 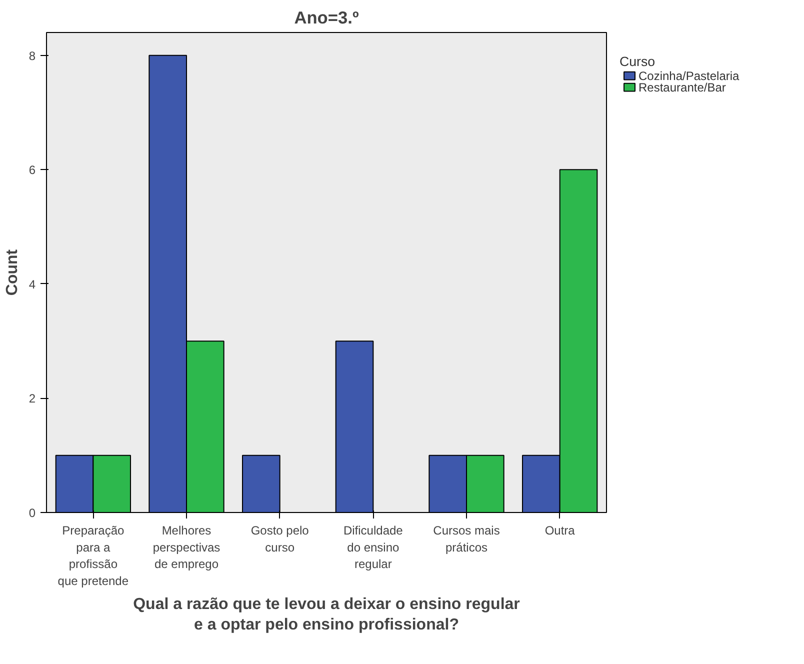 I want to click on legend-label: Cozinha/Pastelaria, so click(x=689, y=75).